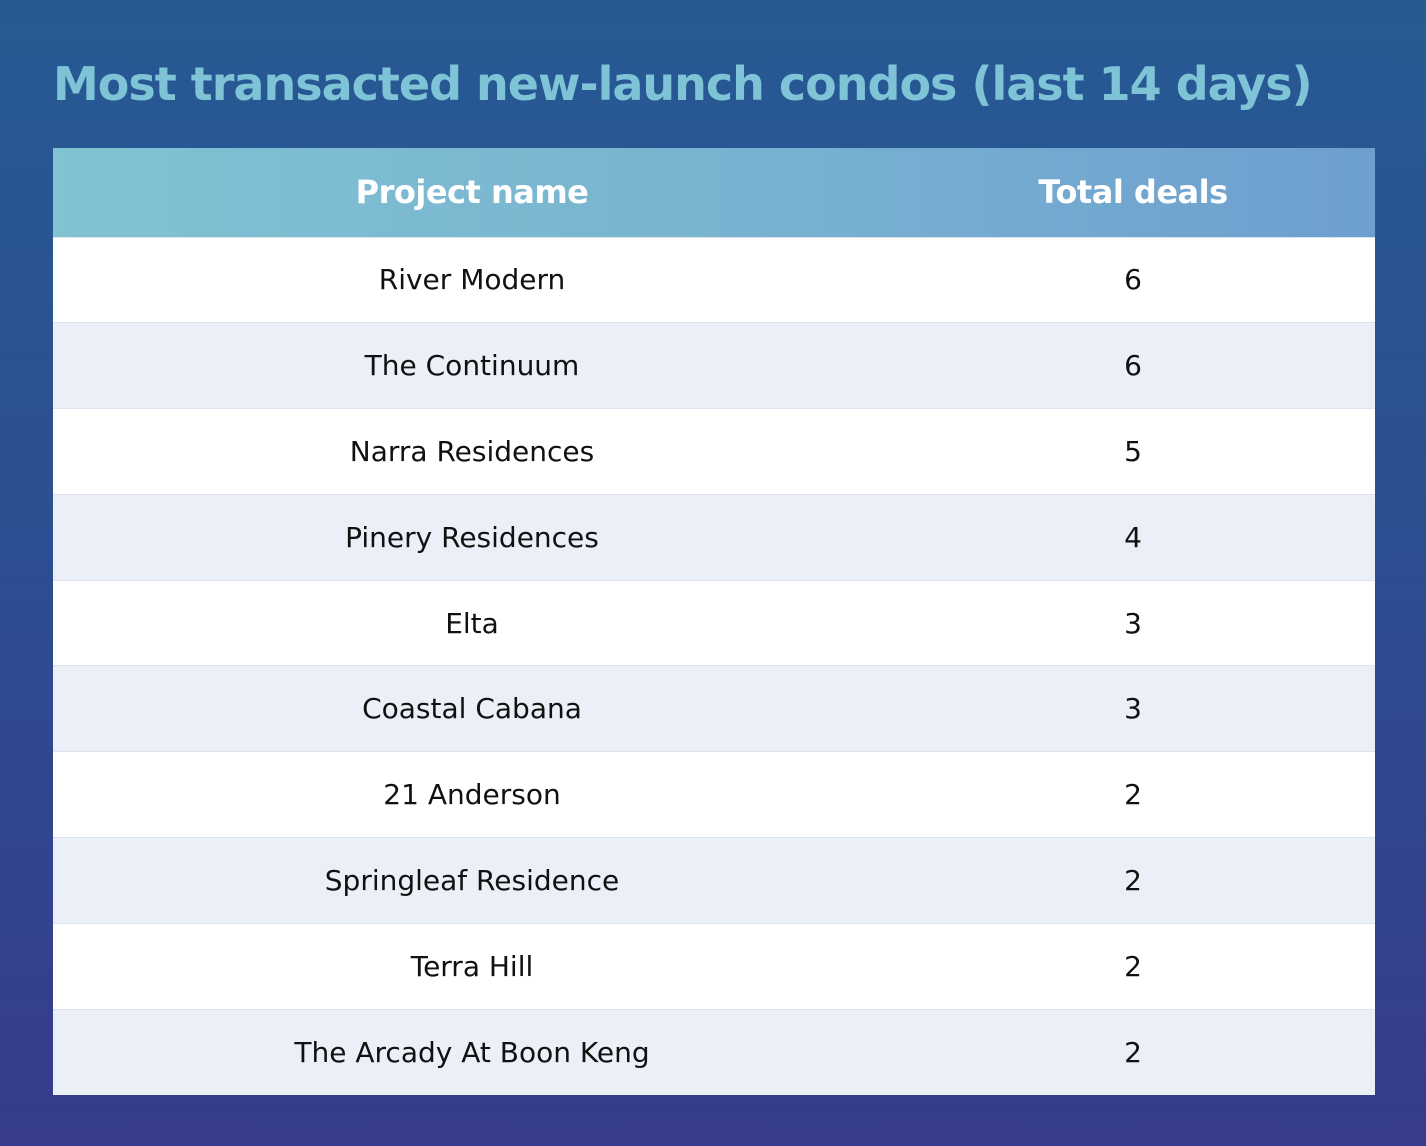 This screenshot has height=1146, width=1426. What do you see at coordinates (472, 192) in the screenshot?
I see `header-project-name: Project name` at bounding box center [472, 192].